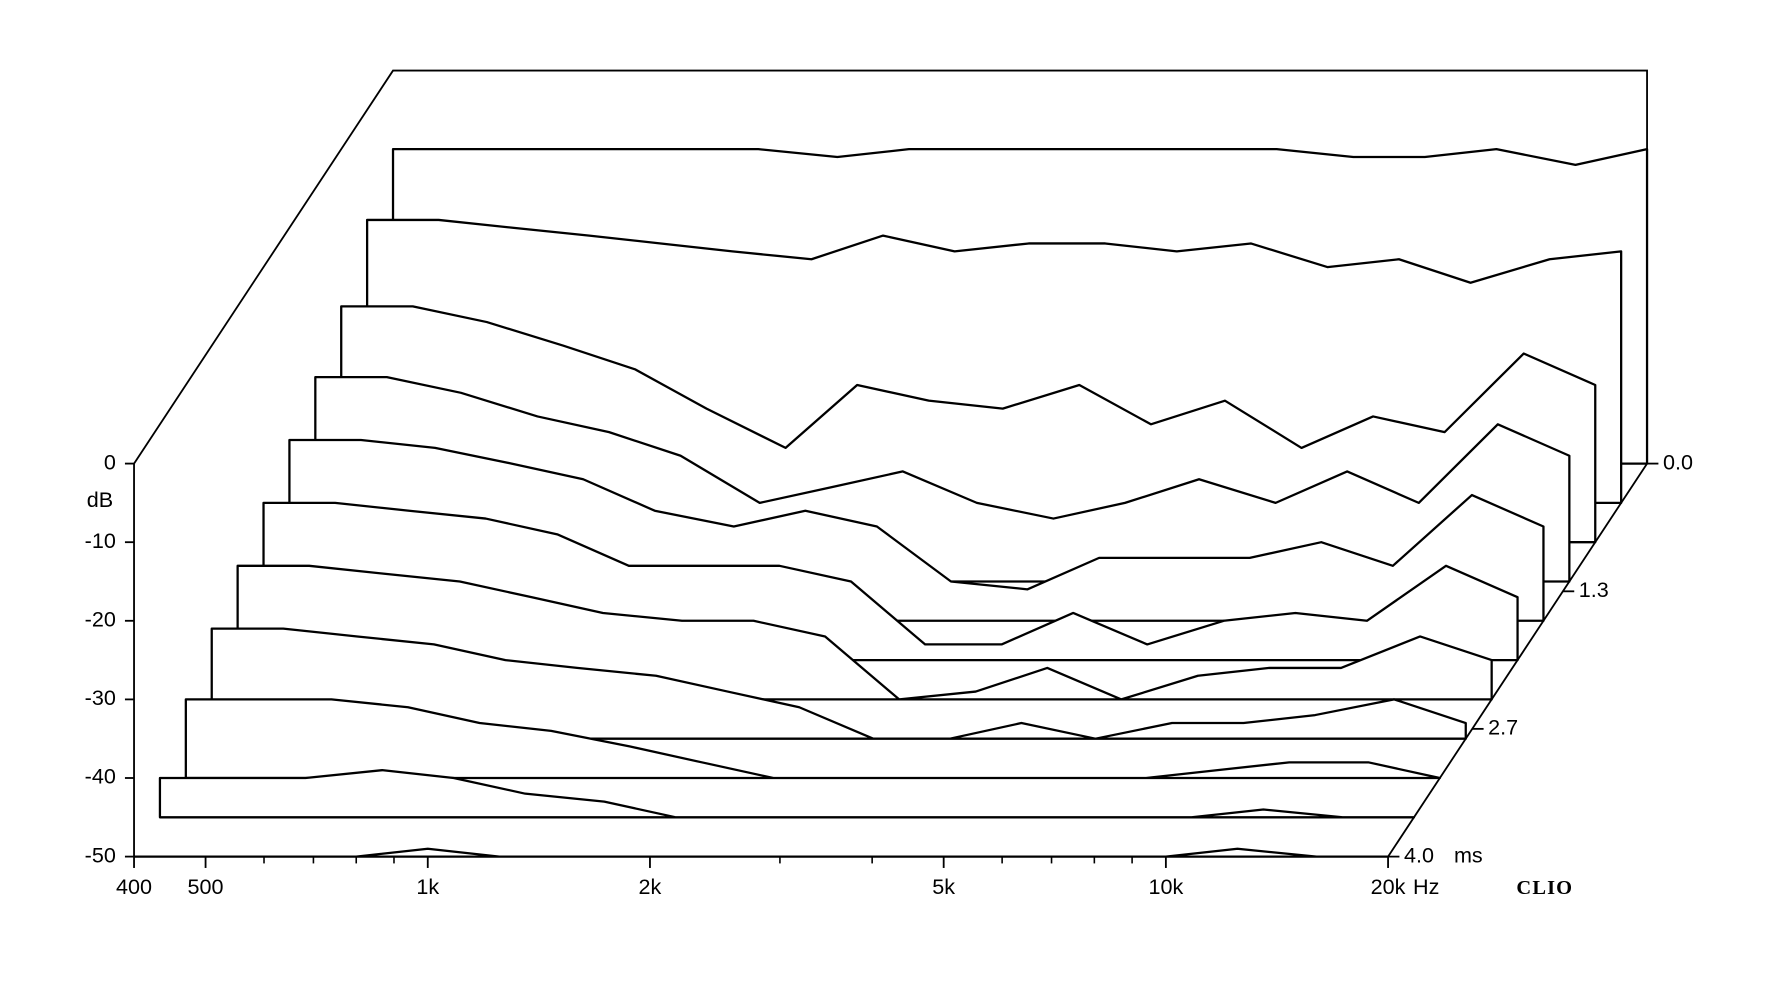  I want to click on x-tick-label: 500, so click(206, 886).